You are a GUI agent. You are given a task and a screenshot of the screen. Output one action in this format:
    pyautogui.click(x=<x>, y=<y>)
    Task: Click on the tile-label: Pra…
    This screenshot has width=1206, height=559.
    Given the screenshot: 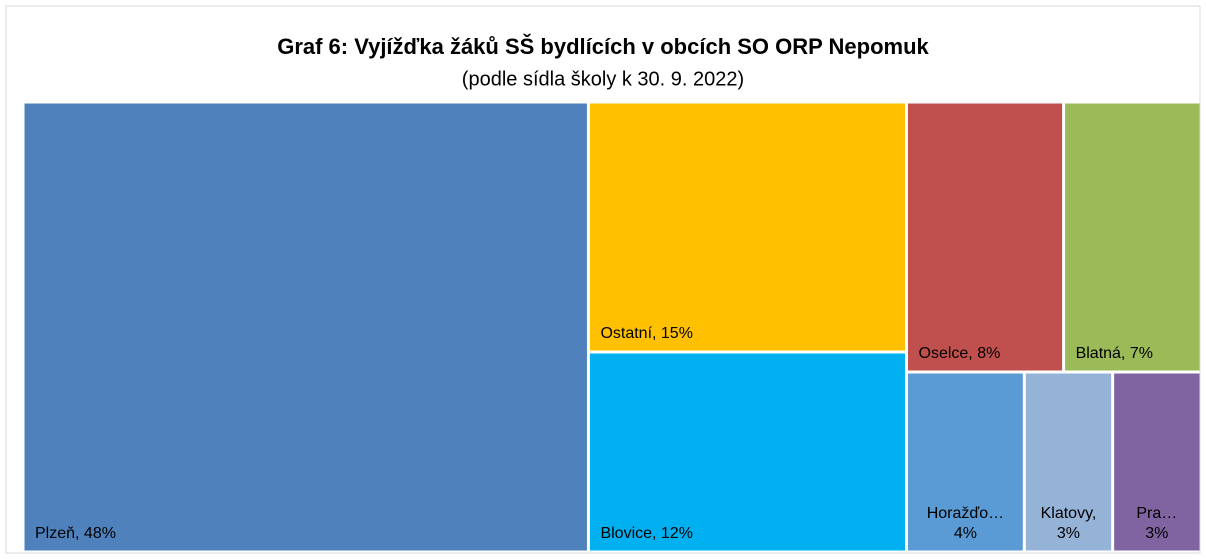 What is the action you would take?
    pyautogui.click(x=1156, y=513)
    